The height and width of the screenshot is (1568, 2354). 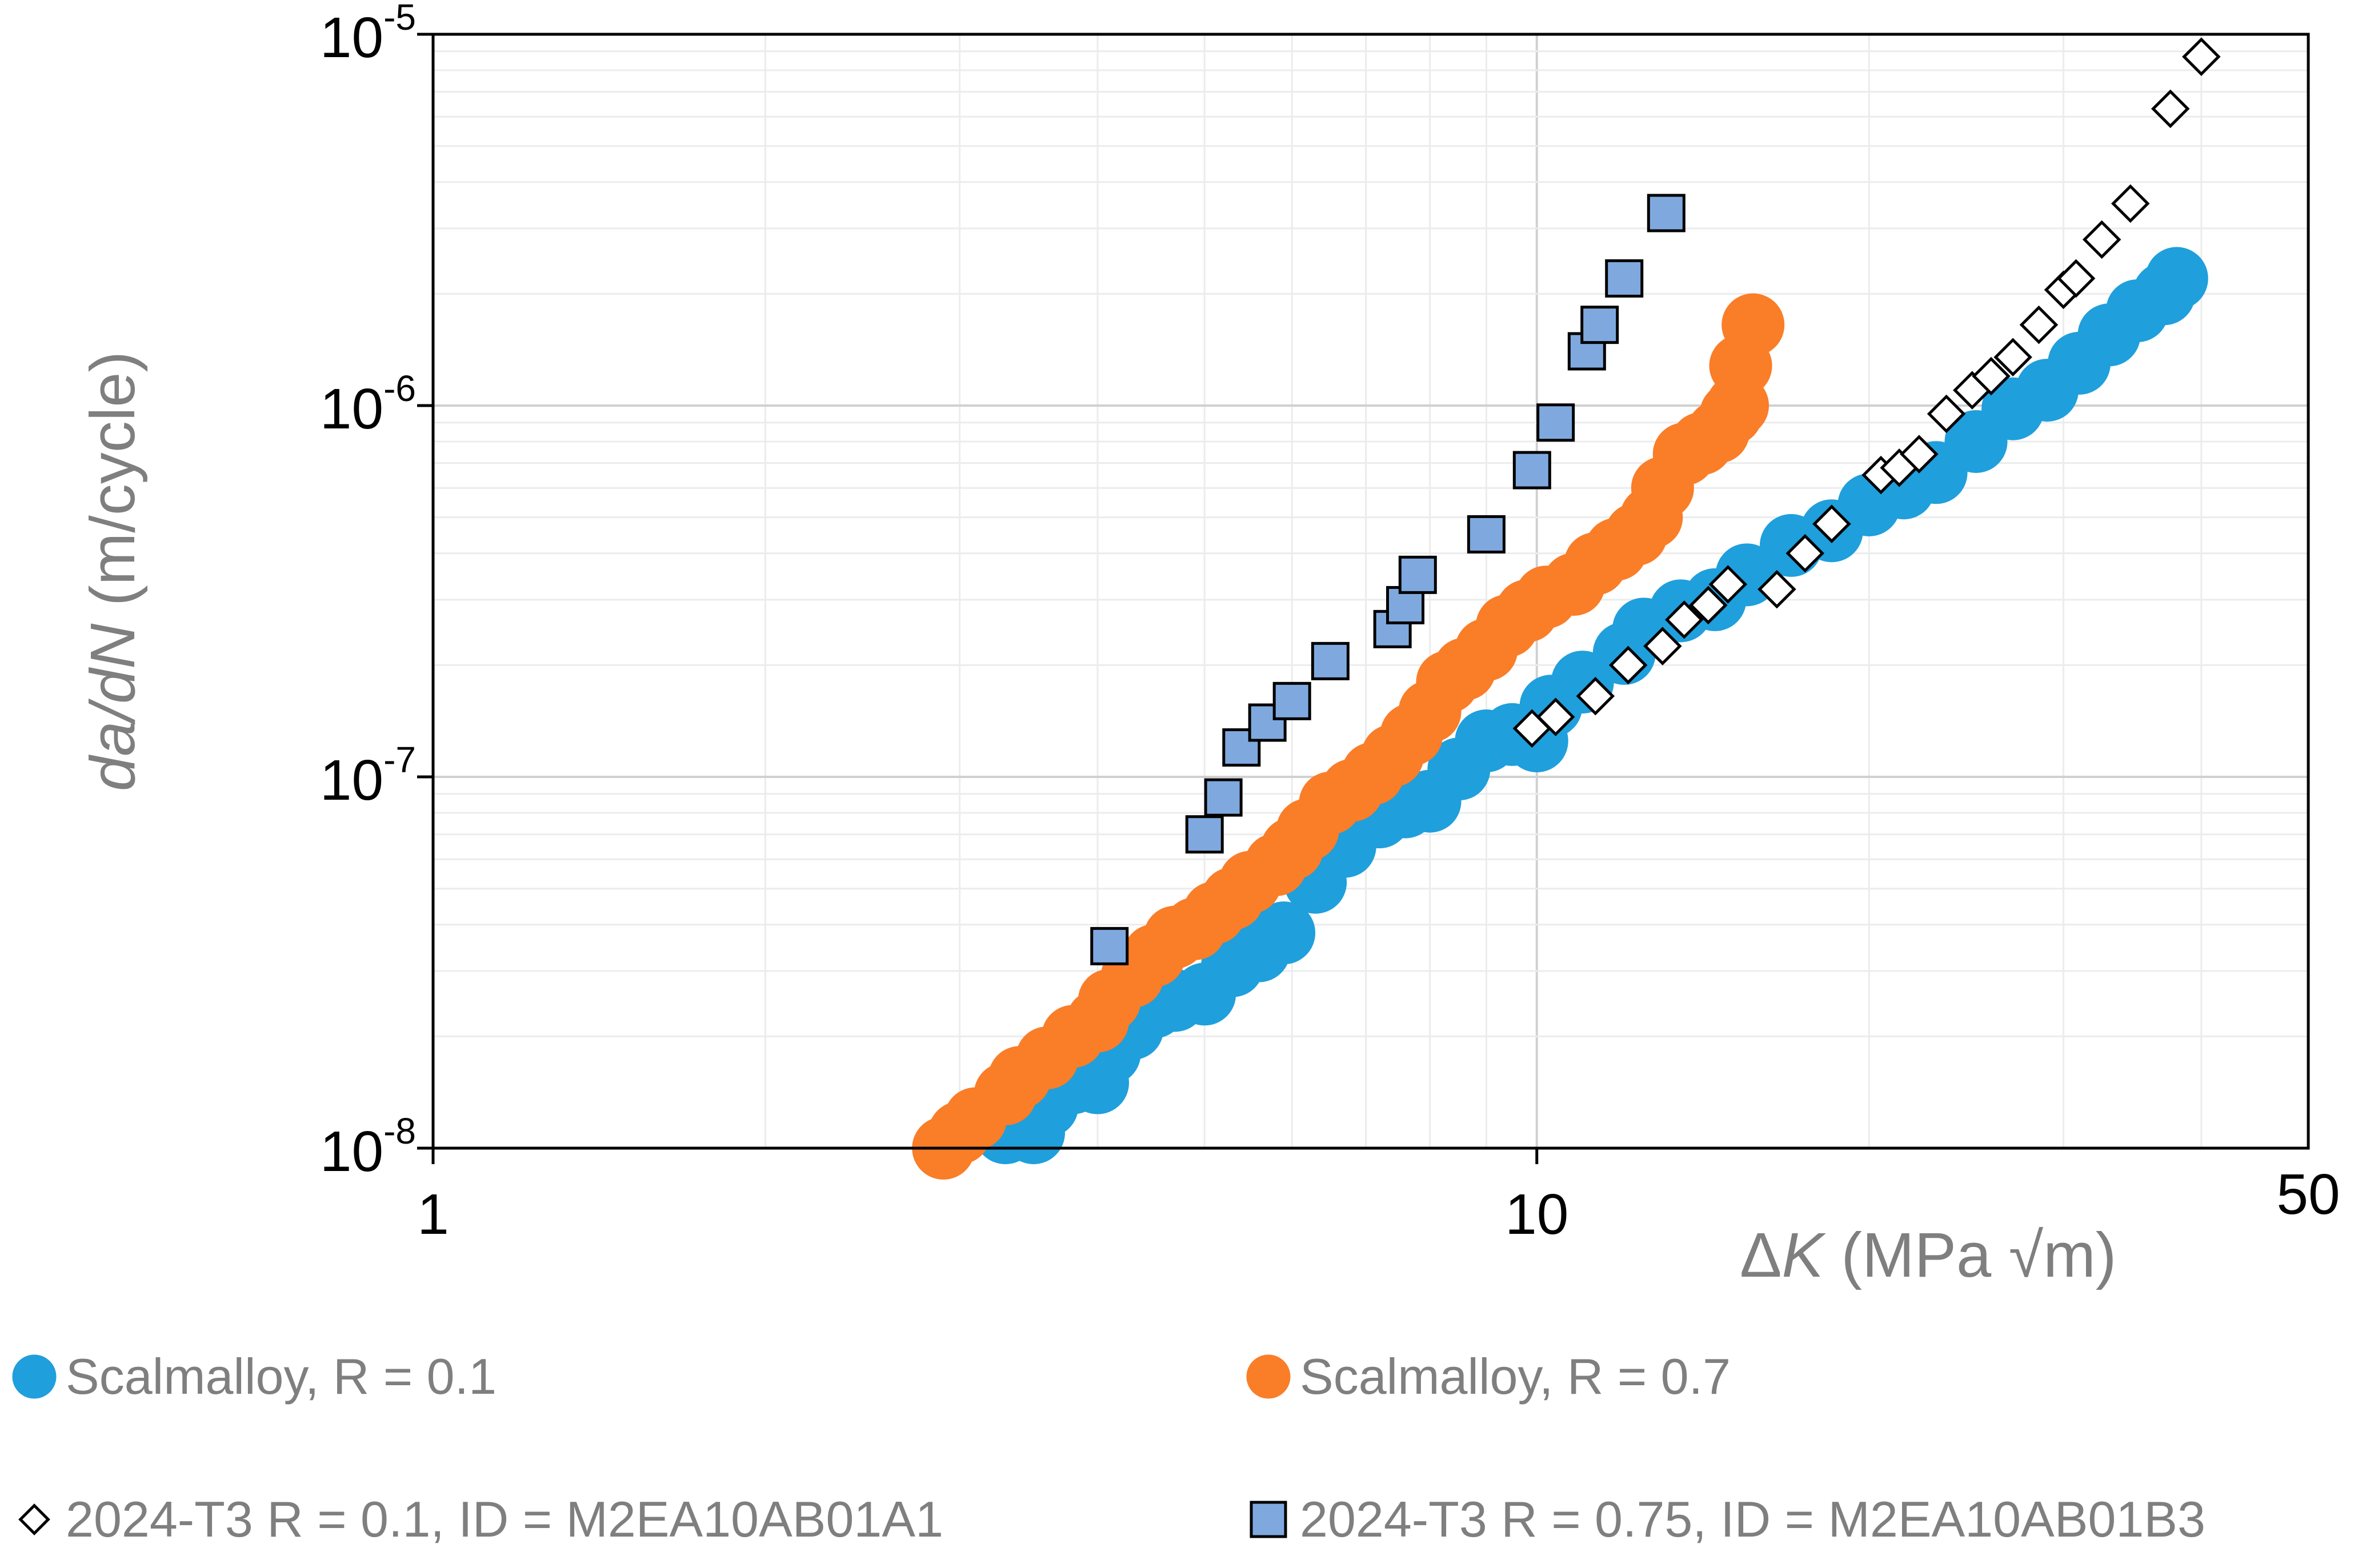 What do you see at coordinates (2308, 1194) in the screenshot?
I see `x-tick-label: 50` at bounding box center [2308, 1194].